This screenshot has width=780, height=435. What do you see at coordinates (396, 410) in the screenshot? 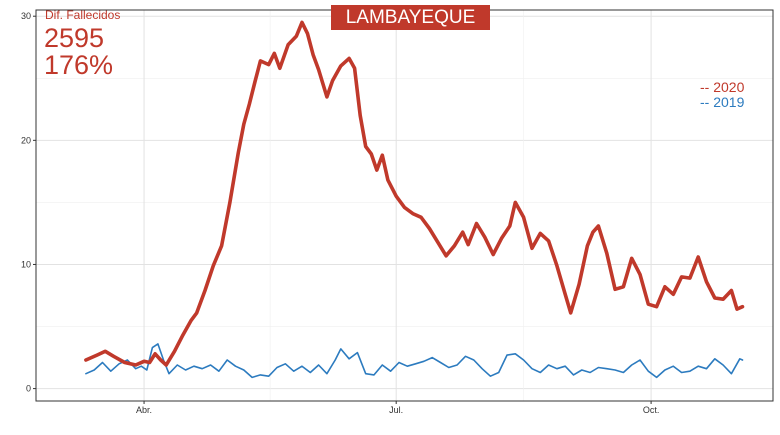
I see `x-tick-label: Jul.` at bounding box center [396, 410].